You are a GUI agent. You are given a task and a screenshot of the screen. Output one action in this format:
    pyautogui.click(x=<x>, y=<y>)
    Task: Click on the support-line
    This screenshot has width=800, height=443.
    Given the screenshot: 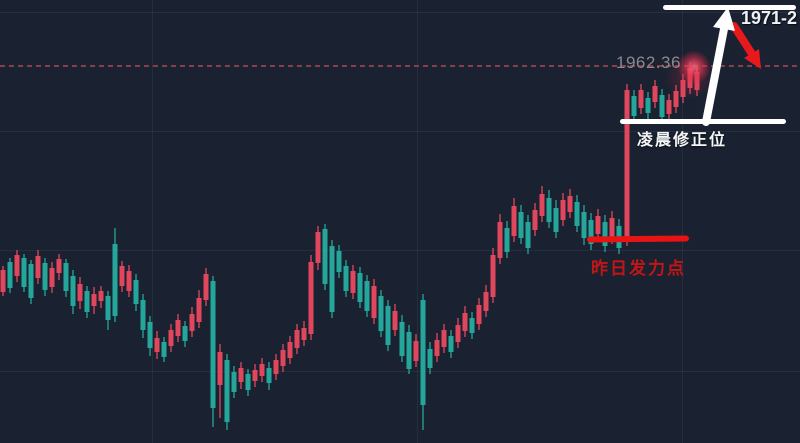 What is the action you would take?
    pyautogui.click(x=638, y=239)
    